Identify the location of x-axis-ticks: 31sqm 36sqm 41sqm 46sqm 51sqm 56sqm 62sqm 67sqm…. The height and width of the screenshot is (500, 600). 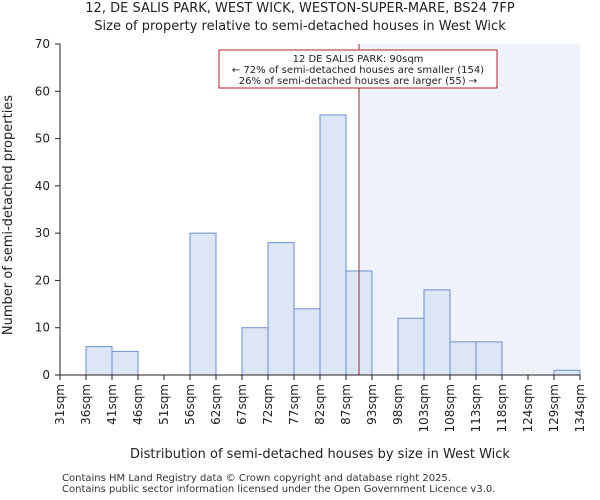
(320, 403).